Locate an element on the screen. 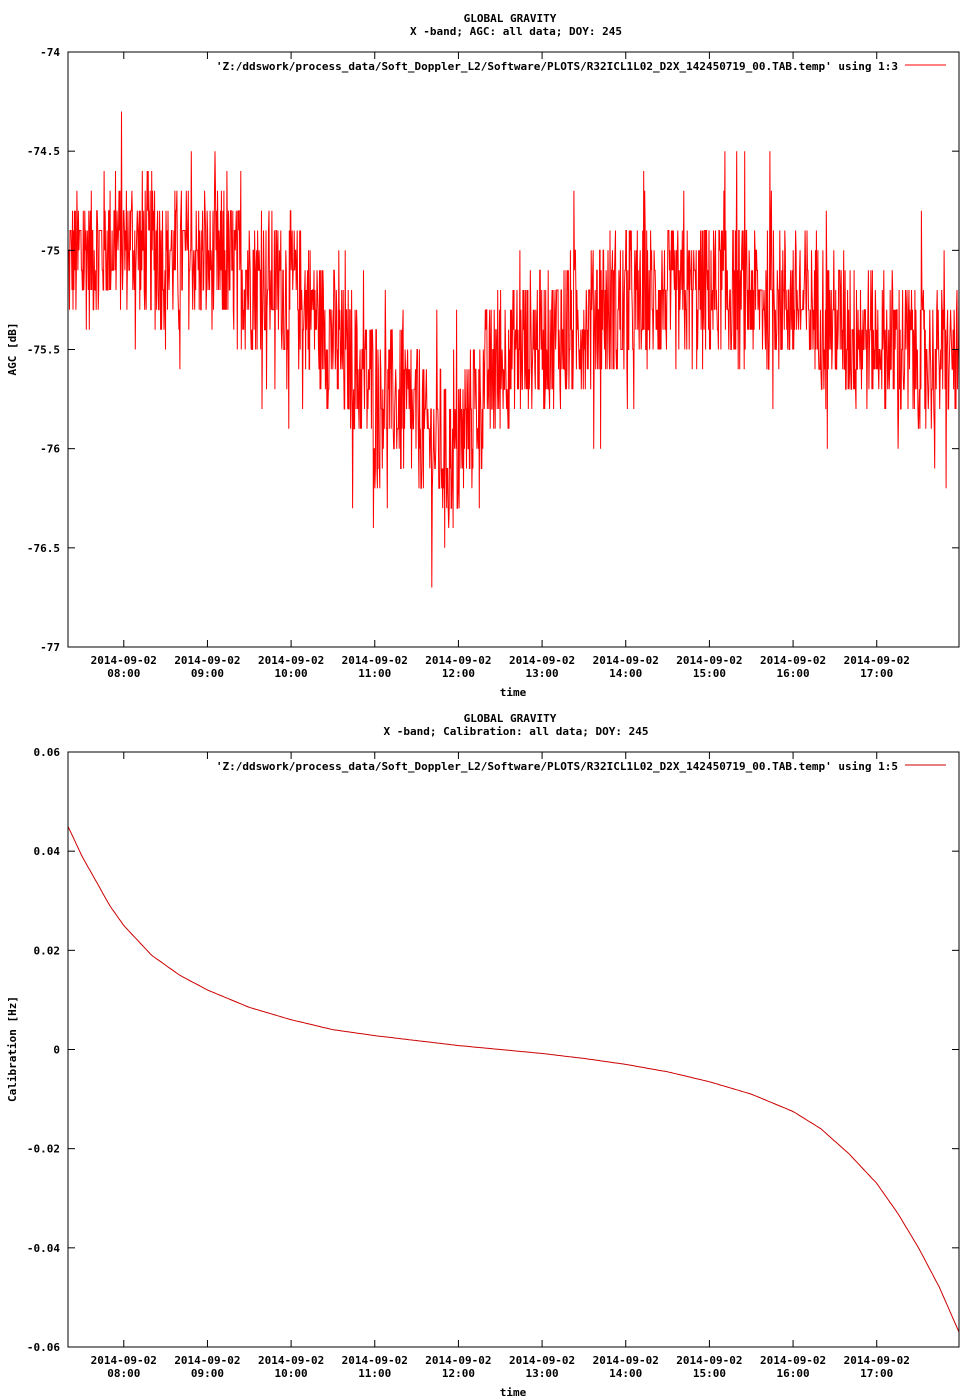 Image resolution: width=980 pixels, height=1400 pixels. calibration-y-tick-label: -0.04 is located at coordinates (43, 1248).